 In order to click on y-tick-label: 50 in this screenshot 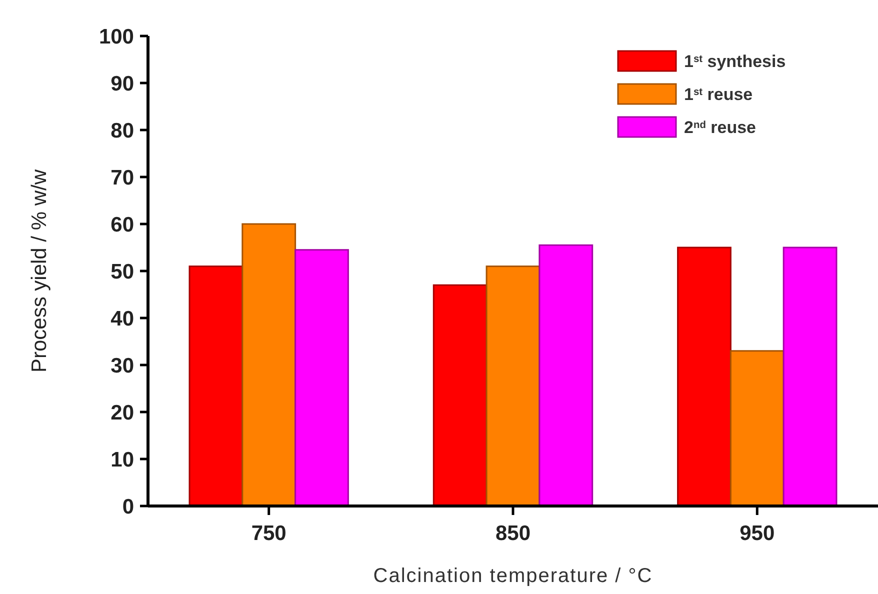, I will do `click(122, 272)`.